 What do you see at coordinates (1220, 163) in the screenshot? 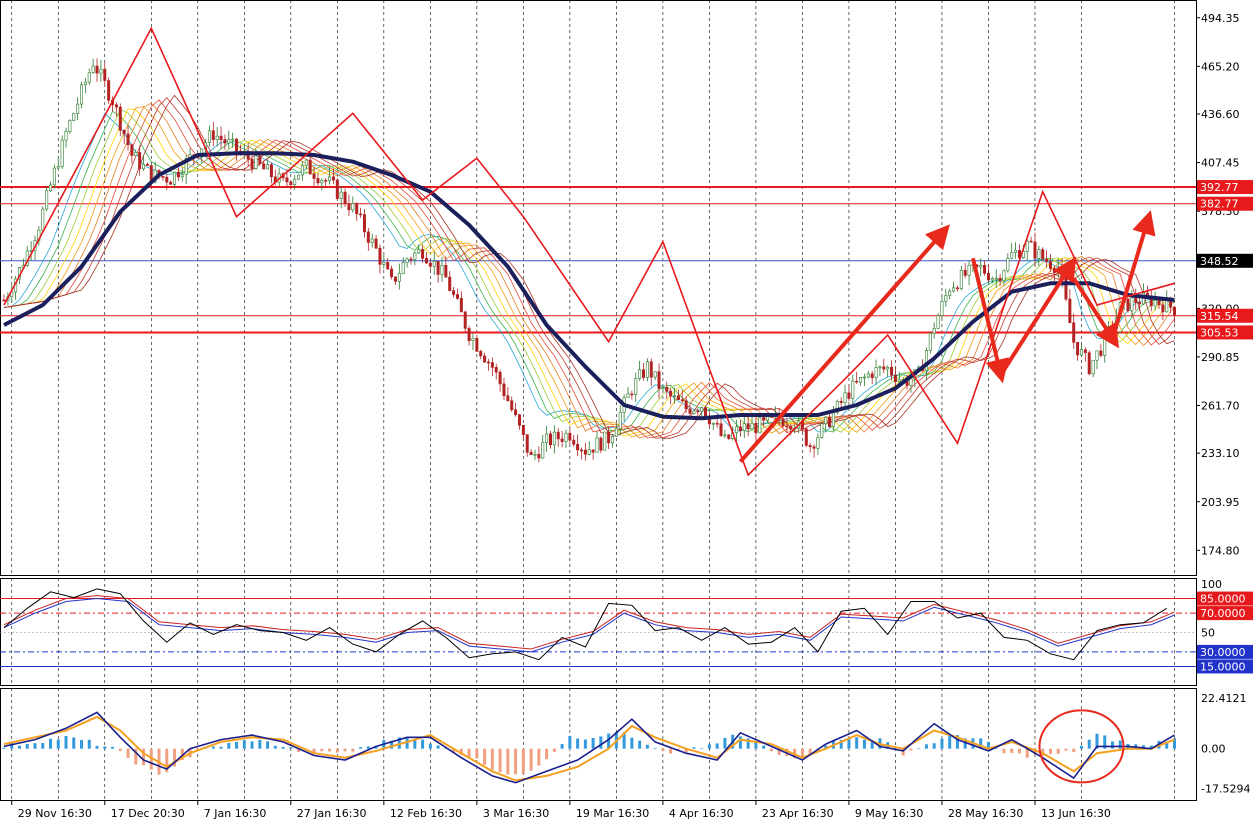
I see `y-tick-label: 407.45` at bounding box center [1220, 163].